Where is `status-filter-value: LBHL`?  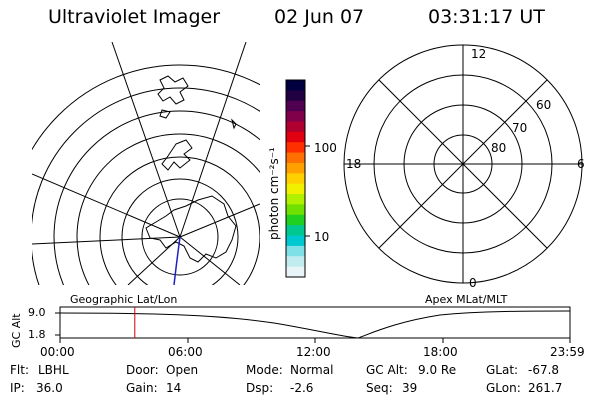
status-filter-value: LBHL is located at coordinates (53, 370).